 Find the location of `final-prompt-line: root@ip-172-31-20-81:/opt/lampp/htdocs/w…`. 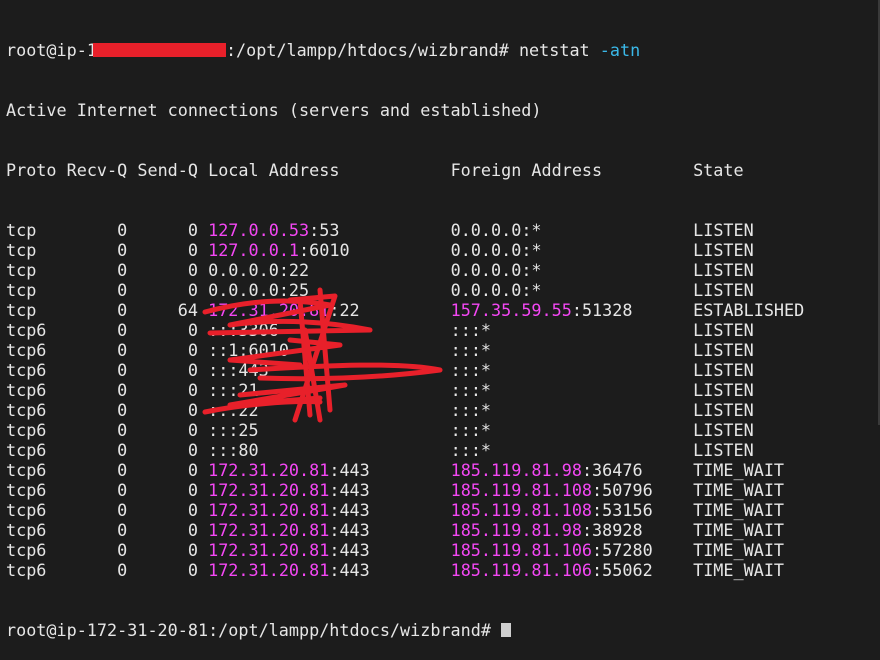

final-prompt-line: root@ip-172-31-20-81:/opt/lampp/htdocs/w… is located at coordinates (405, 630).